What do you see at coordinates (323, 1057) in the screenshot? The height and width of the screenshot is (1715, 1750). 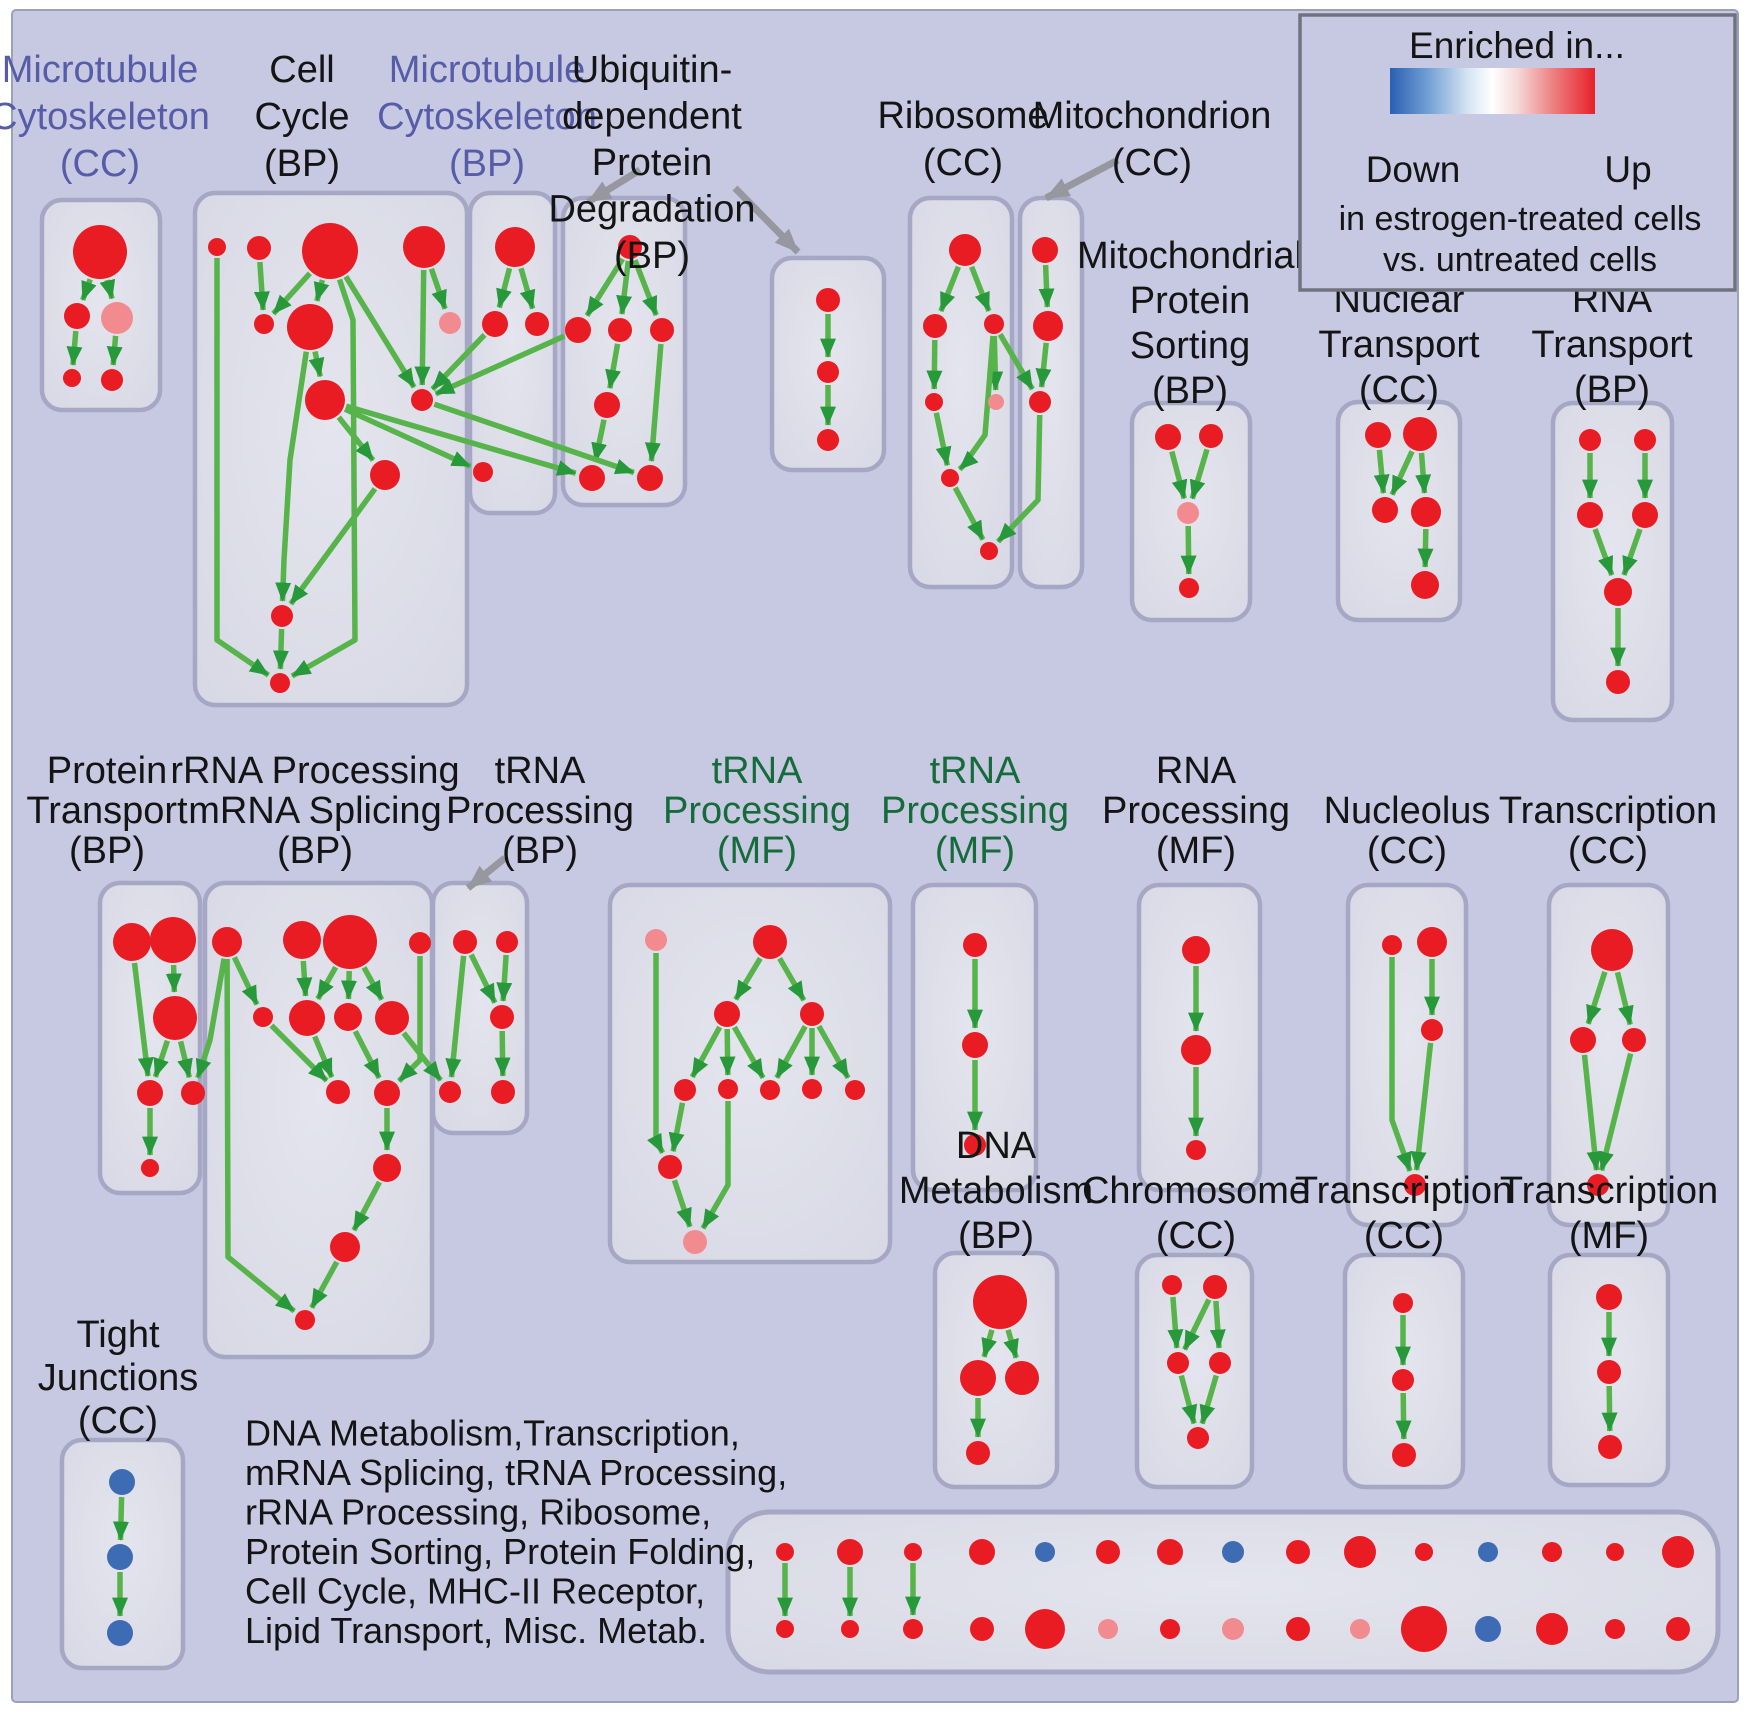 I see `edge-rrna-rr5-rr8` at bounding box center [323, 1057].